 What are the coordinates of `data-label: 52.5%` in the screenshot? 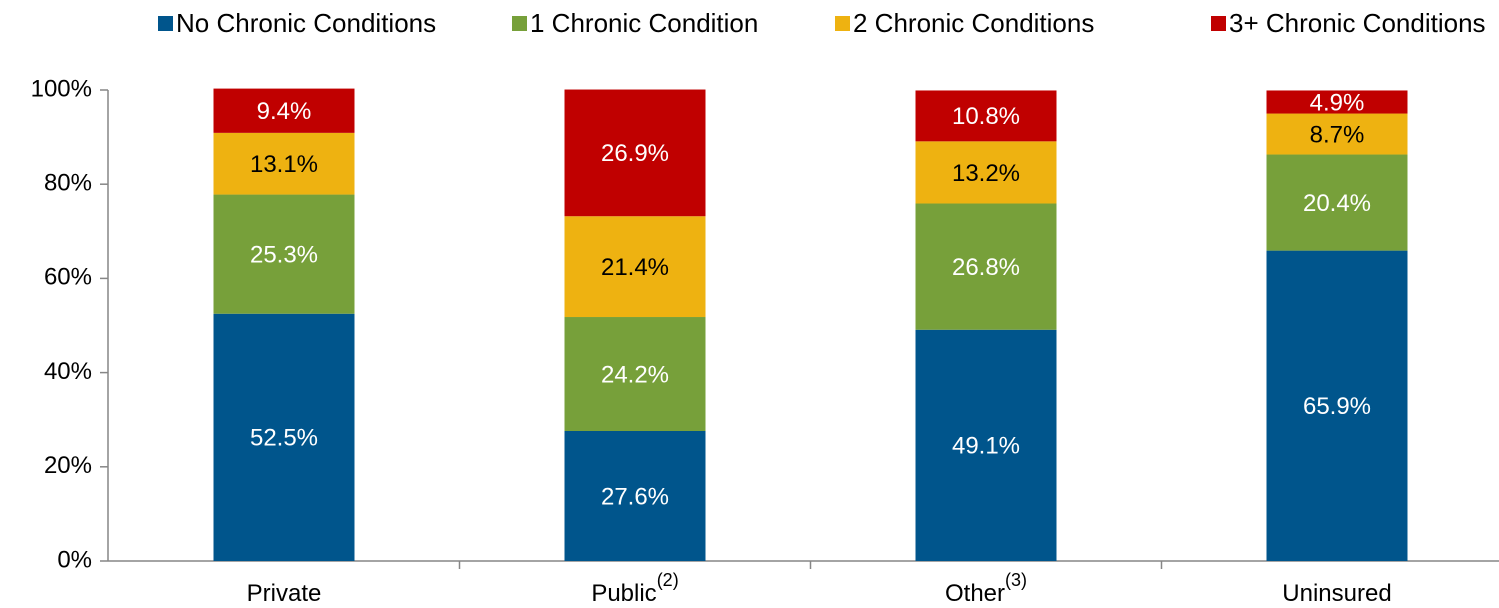 It's located at (284, 438).